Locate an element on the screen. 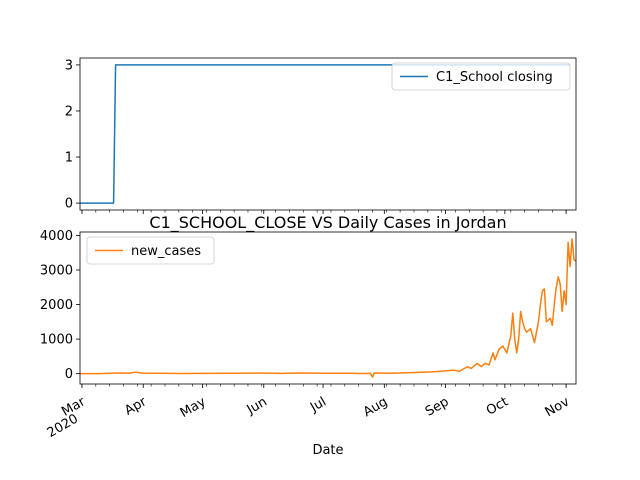 This screenshot has width=640, height=480. legend: new_cases is located at coordinates (150, 250).